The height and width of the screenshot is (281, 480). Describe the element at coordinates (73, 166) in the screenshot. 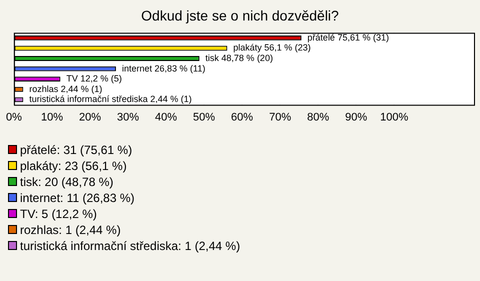

I see `text: plakáty: 23 (56,1 %)` at that location.